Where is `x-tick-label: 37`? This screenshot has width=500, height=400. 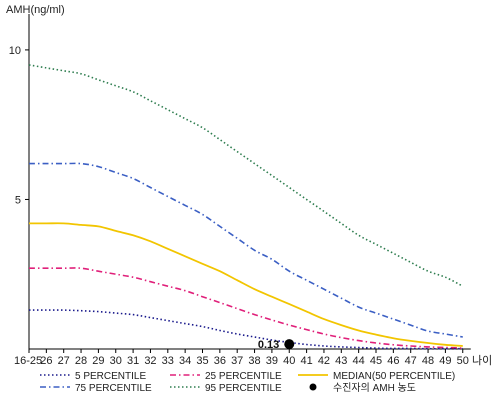 x-tick-label: 37 is located at coordinates (237, 361).